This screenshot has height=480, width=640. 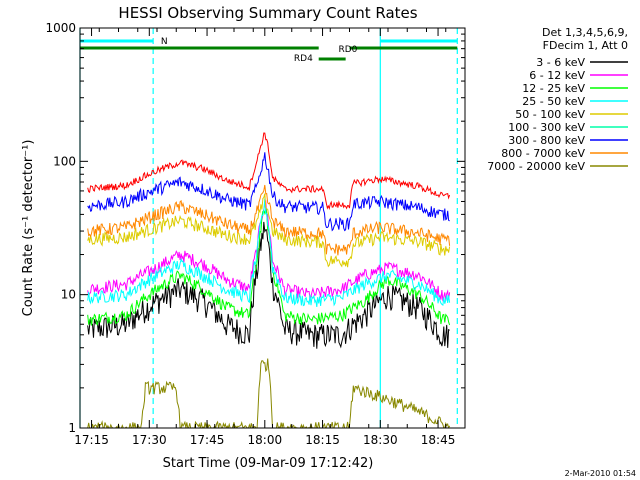 What do you see at coordinates (553, 88) in the screenshot?
I see `legend-entry-label: 12 - 25 keV` at bounding box center [553, 88].